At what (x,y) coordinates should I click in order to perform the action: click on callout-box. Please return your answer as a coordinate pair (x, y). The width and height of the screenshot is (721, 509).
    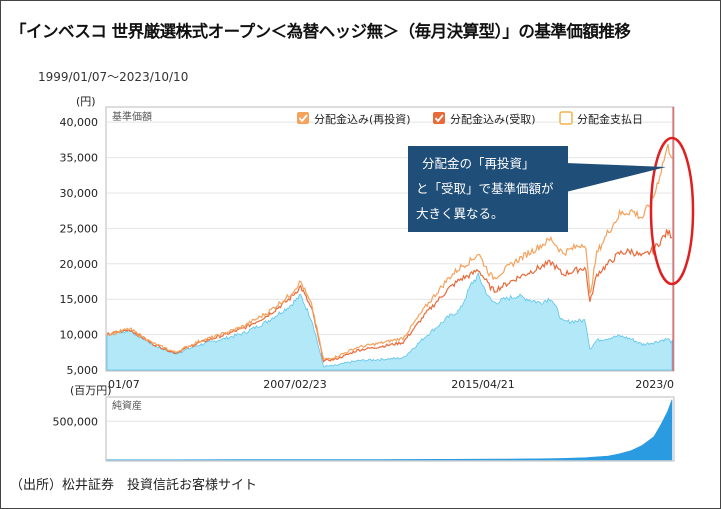
    Looking at the image, I should click on (488, 189).